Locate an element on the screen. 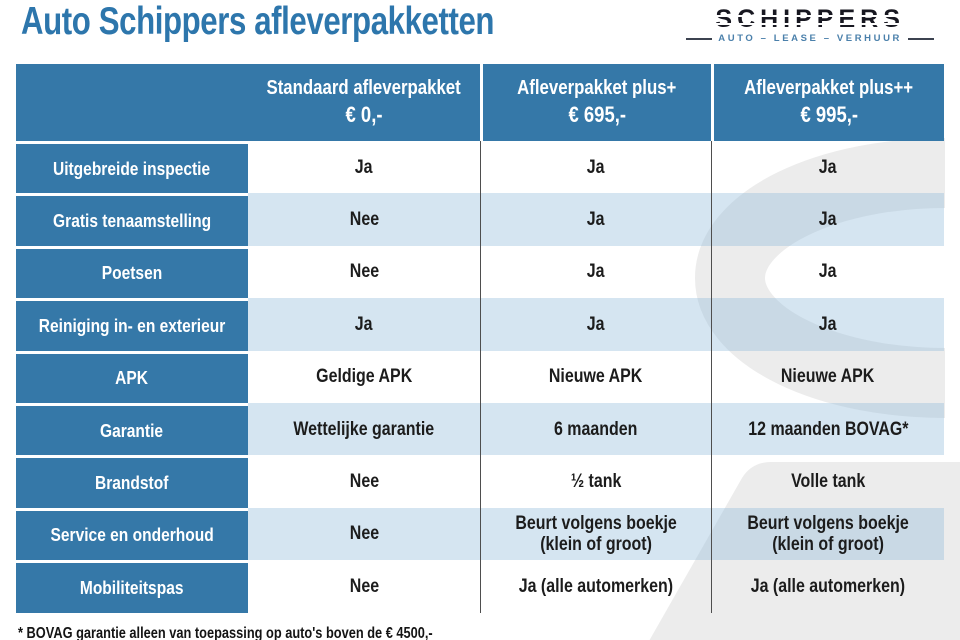 The width and height of the screenshot is (960, 640). row-label-cell: Reiniging in- en exterieur is located at coordinates (132, 324).